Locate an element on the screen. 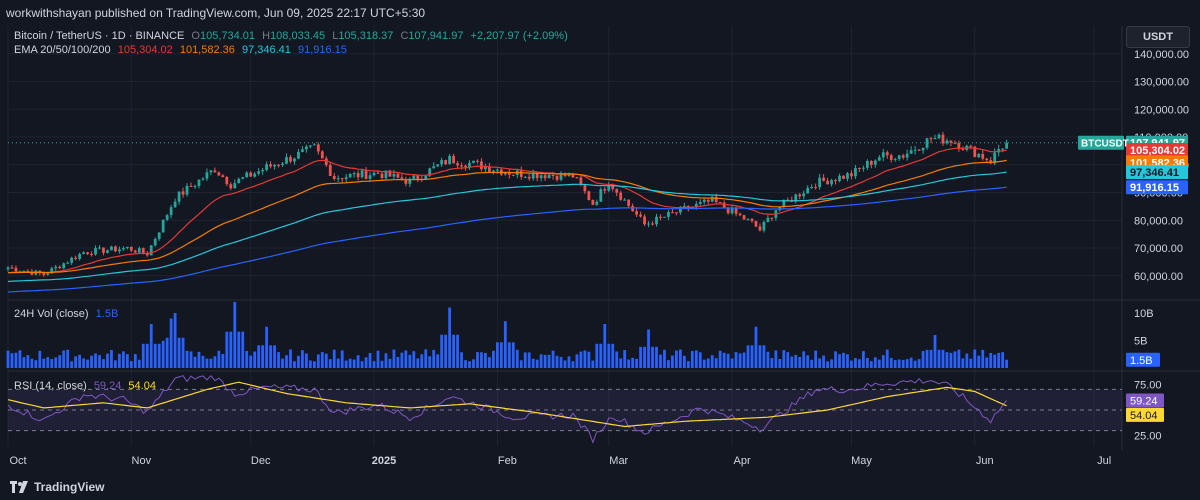 The height and width of the screenshot is (500, 1200). time-tick-label: Dec is located at coordinates (261, 461).